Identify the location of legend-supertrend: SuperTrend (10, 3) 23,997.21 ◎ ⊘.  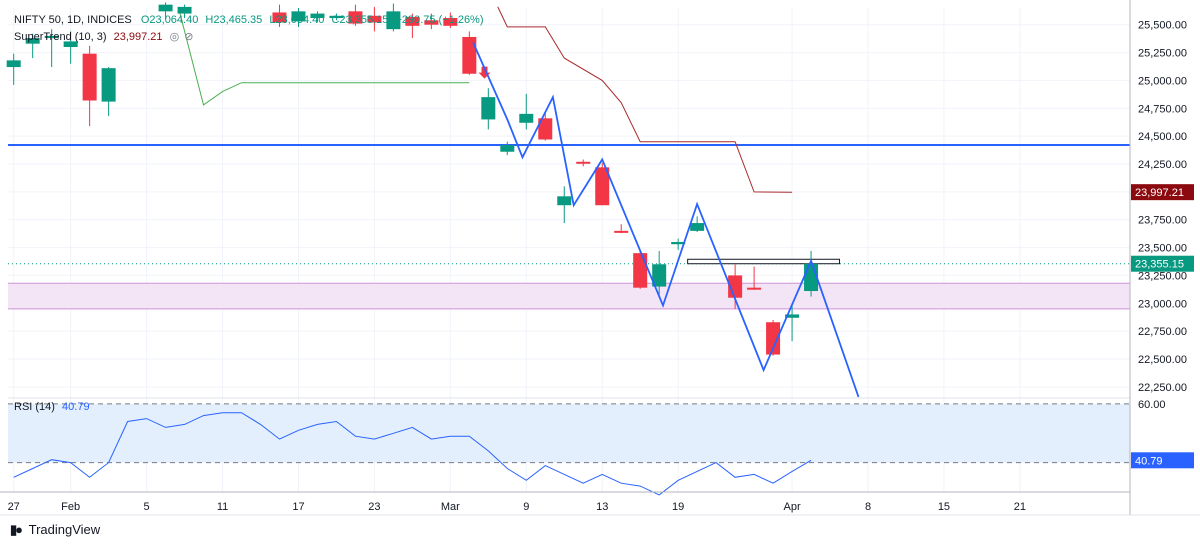
(103, 36).